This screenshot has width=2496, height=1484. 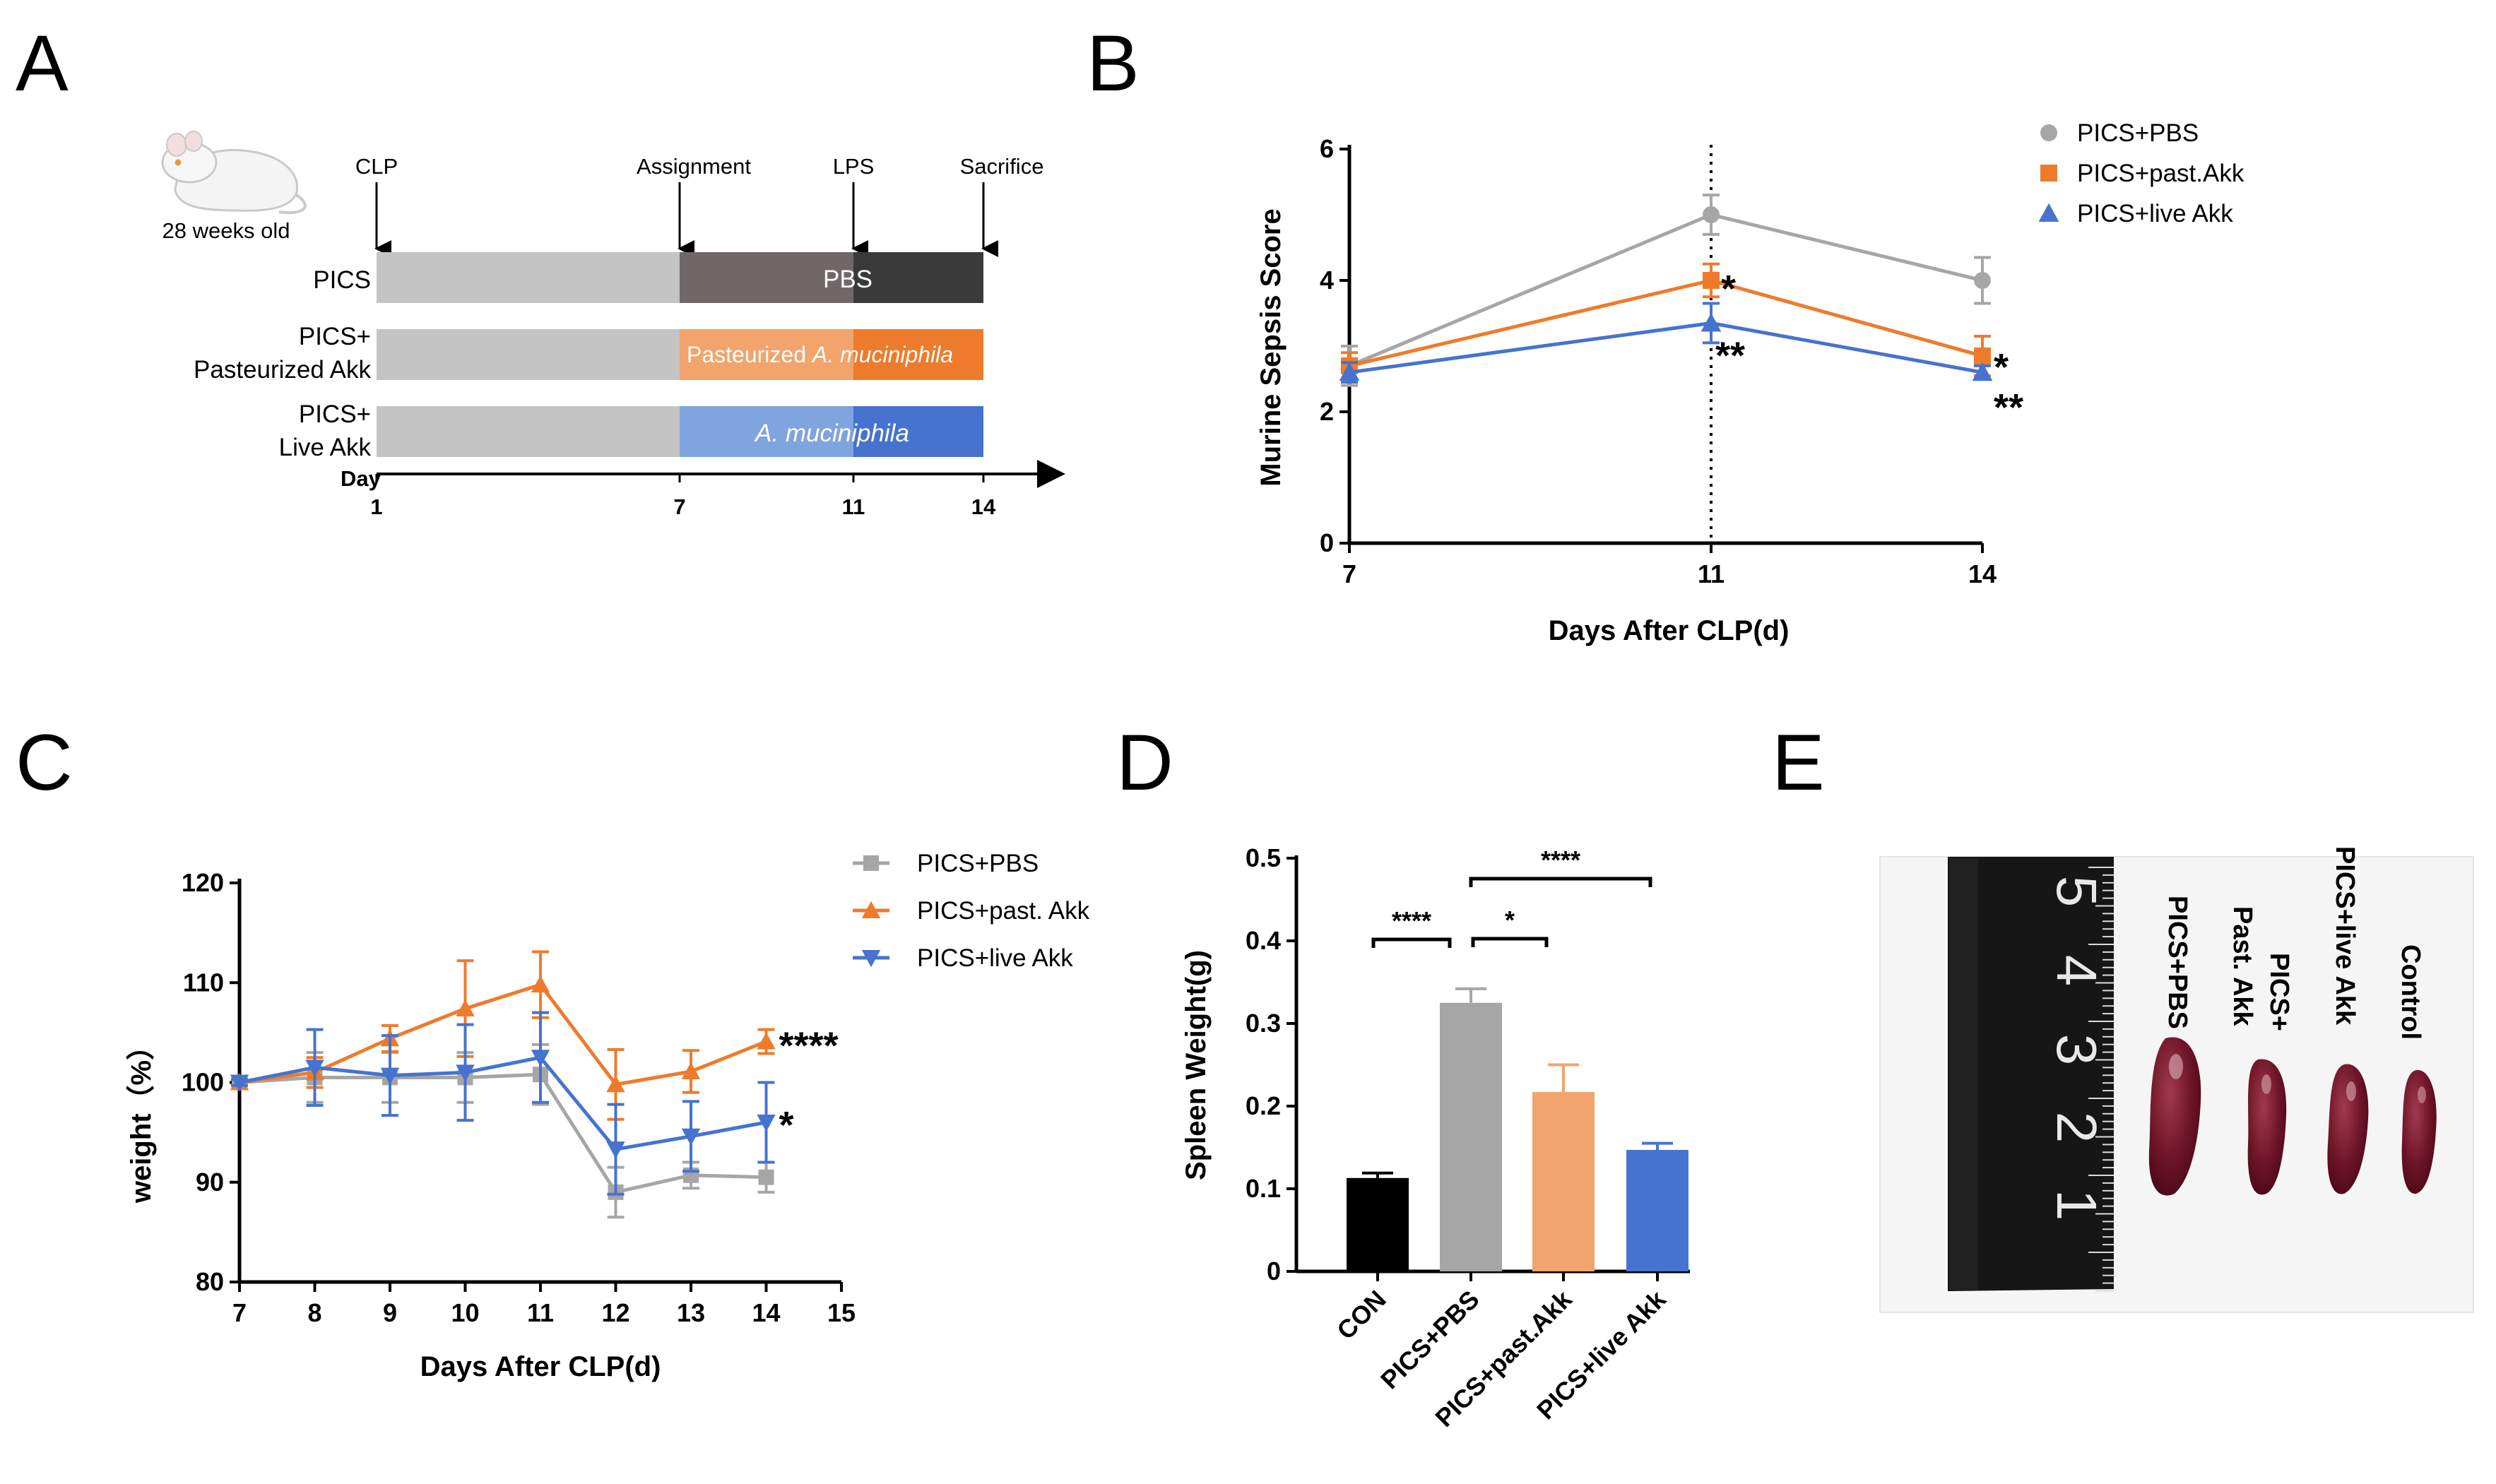 What do you see at coordinates (809, 1046) in the screenshot?
I see `significance-marker: ****` at bounding box center [809, 1046].